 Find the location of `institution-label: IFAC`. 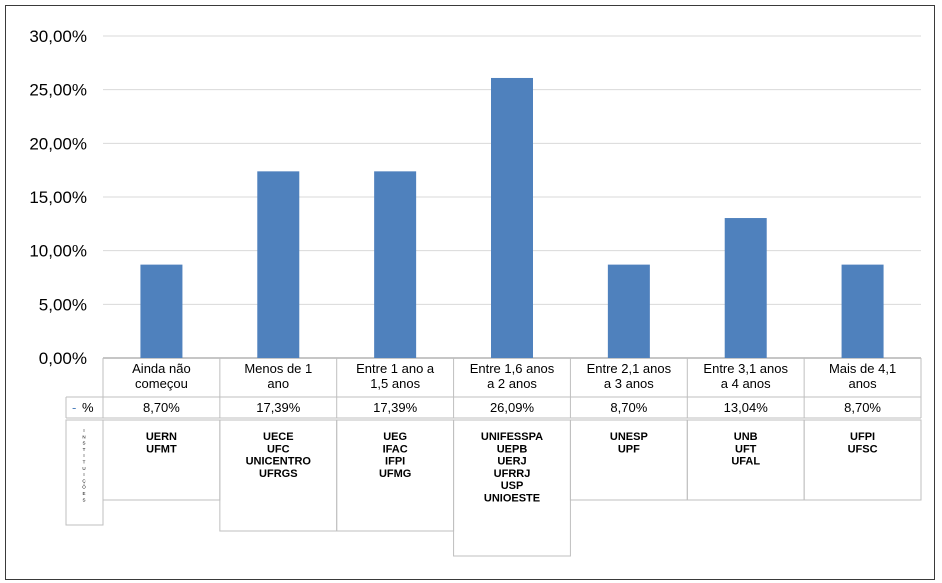

institution-label: IFAC is located at coordinates (395, 449).